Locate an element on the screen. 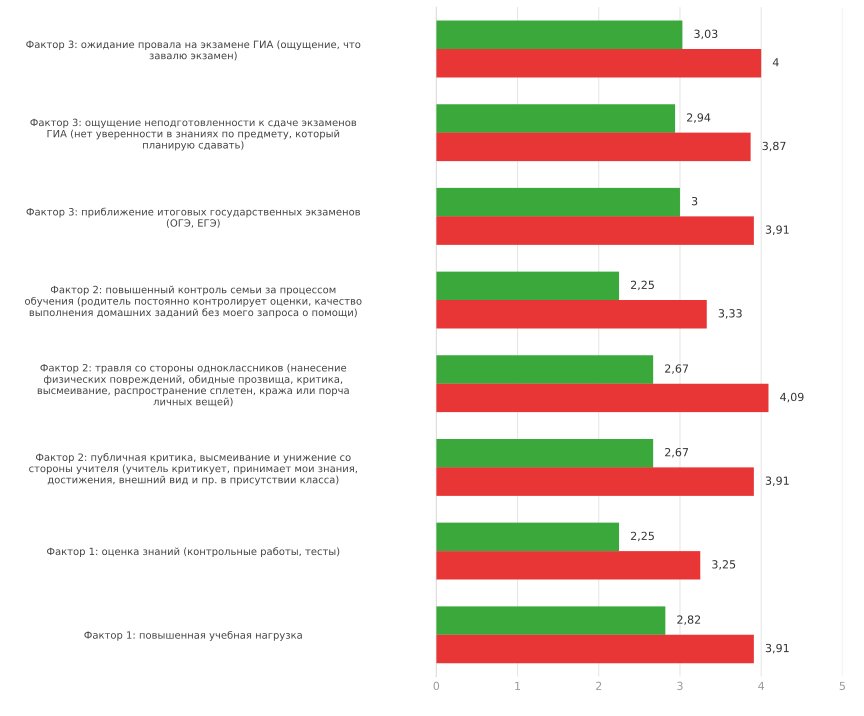  data-label: 3,03 is located at coordinates (706, 35).